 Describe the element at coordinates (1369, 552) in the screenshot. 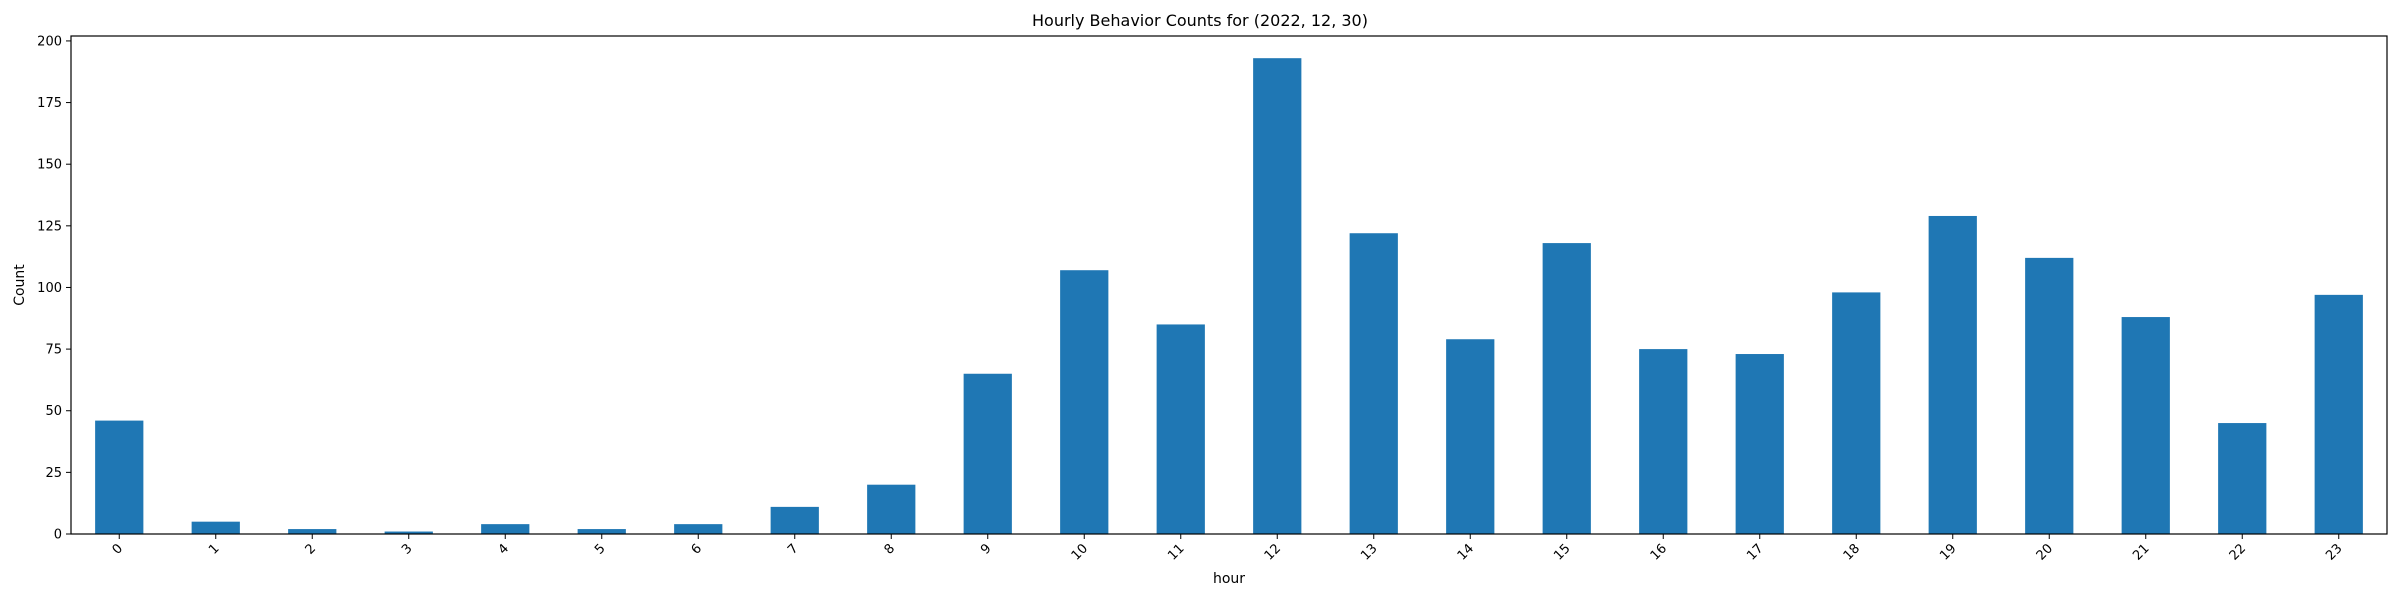

I see `x-tick-label: 13` at that location.